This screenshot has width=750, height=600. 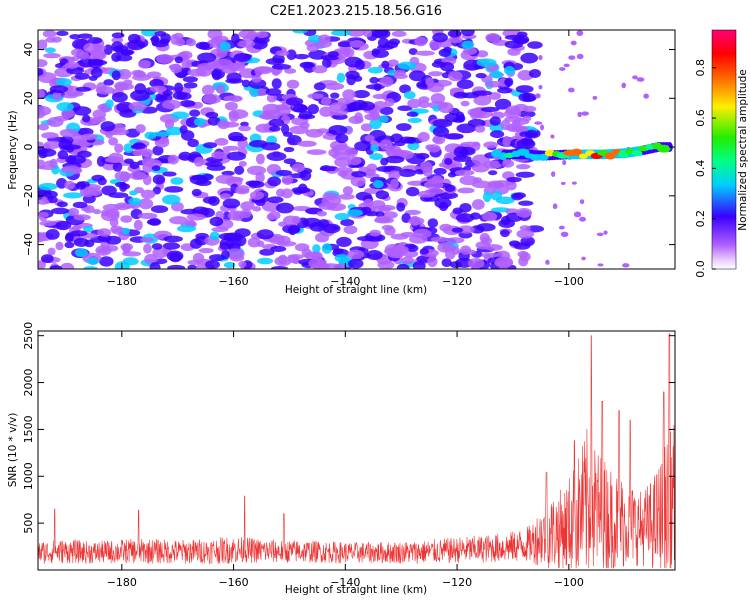 What do you see at coordinates (345, 281) in the screenshot?
I see `spectrogram-x-tick-label: −140` at bounding box center [345, 281].